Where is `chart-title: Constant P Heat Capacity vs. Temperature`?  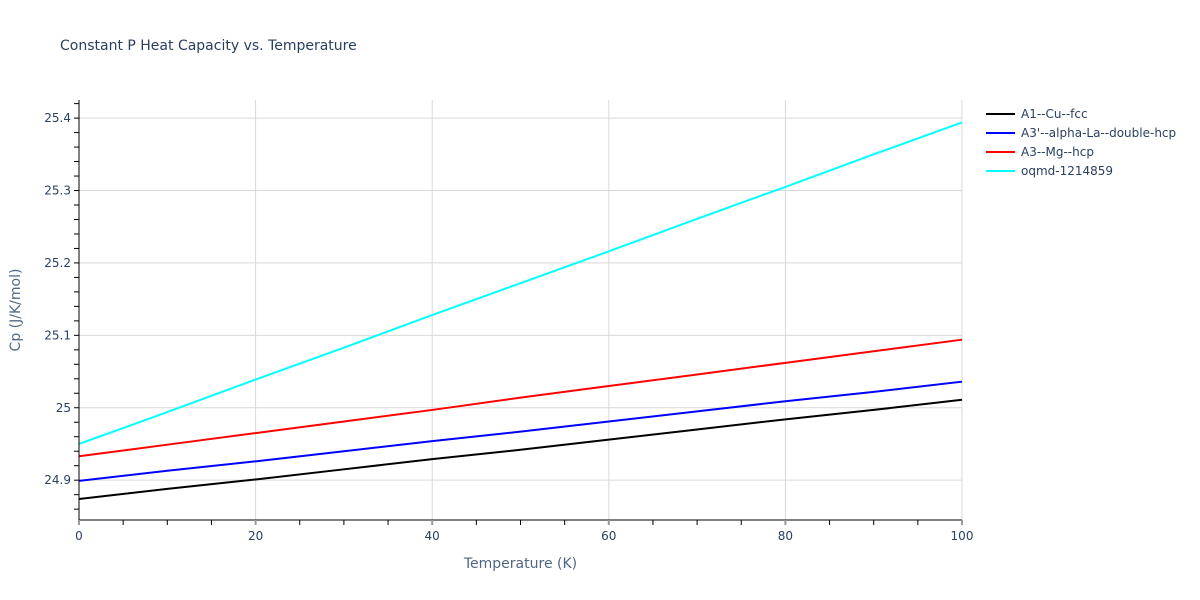
chart-title: Constant P Heat Capacity vs. Temperature is located at coordinates (208, 46).